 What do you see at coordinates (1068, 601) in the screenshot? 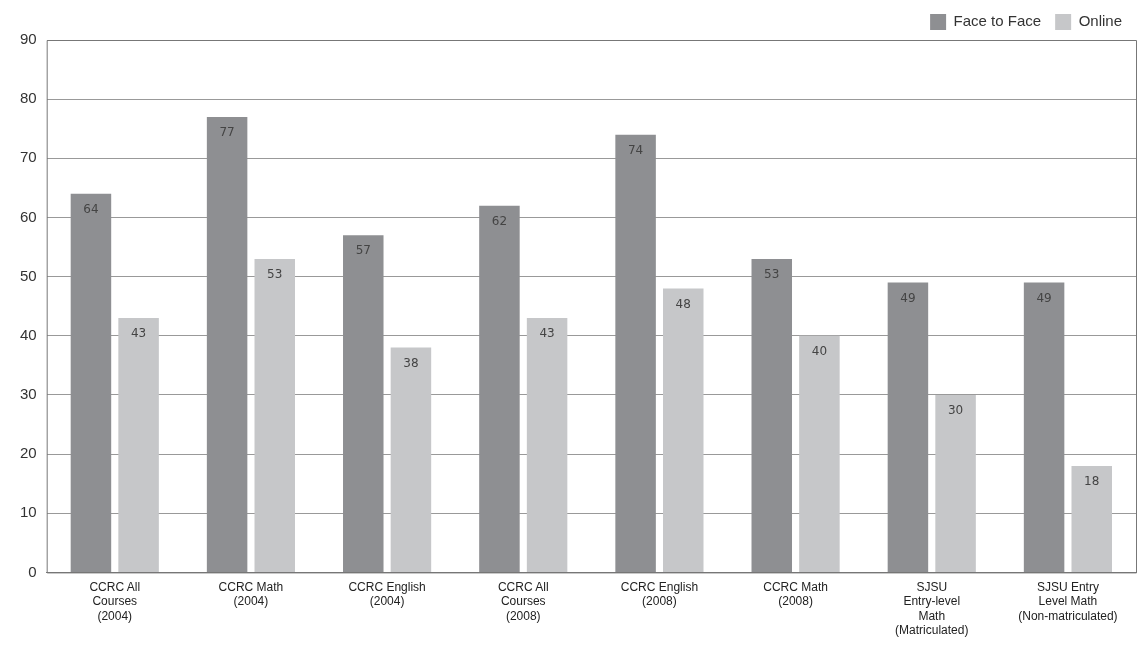
I see `x-tick-label: SJSU Entry Level Math (Non-matriculated)` at bounding box center [1068, 601].